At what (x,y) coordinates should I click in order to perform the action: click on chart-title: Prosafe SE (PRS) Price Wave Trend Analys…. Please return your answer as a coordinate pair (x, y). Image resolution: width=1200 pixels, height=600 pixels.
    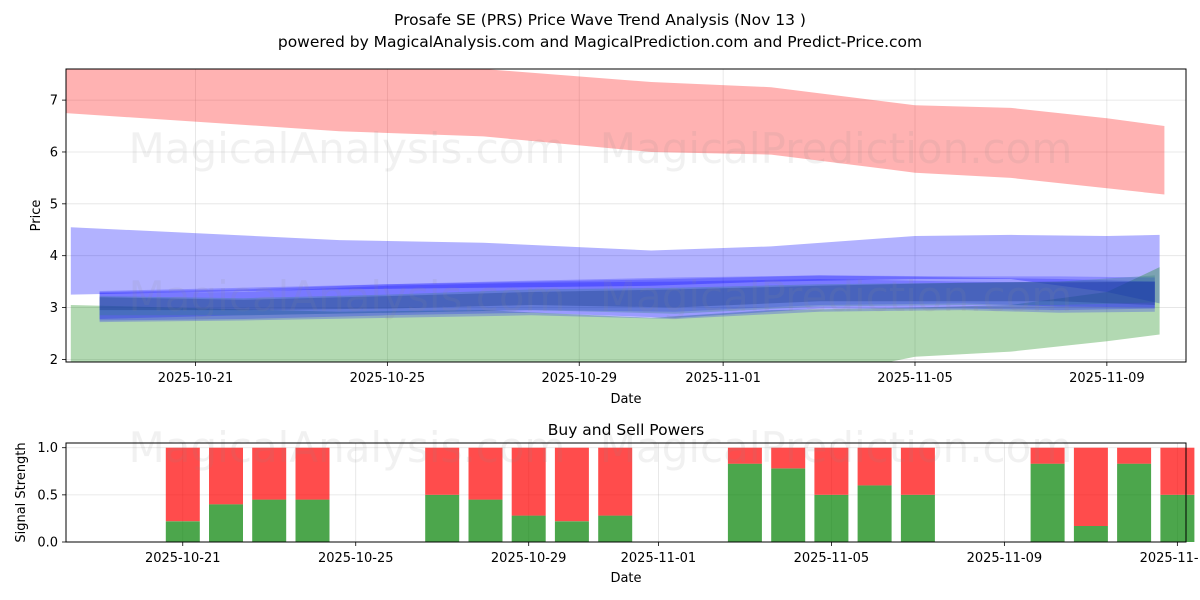
    Looking at the image, I should click on (600, 20).